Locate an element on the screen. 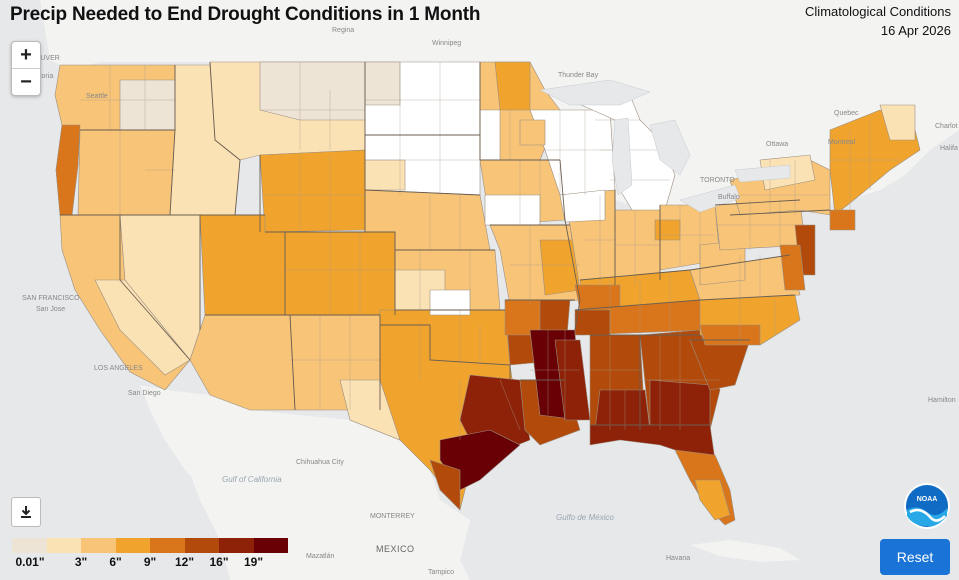  data-source-label: Climatological Conditions is located at coordinates (878, 11).